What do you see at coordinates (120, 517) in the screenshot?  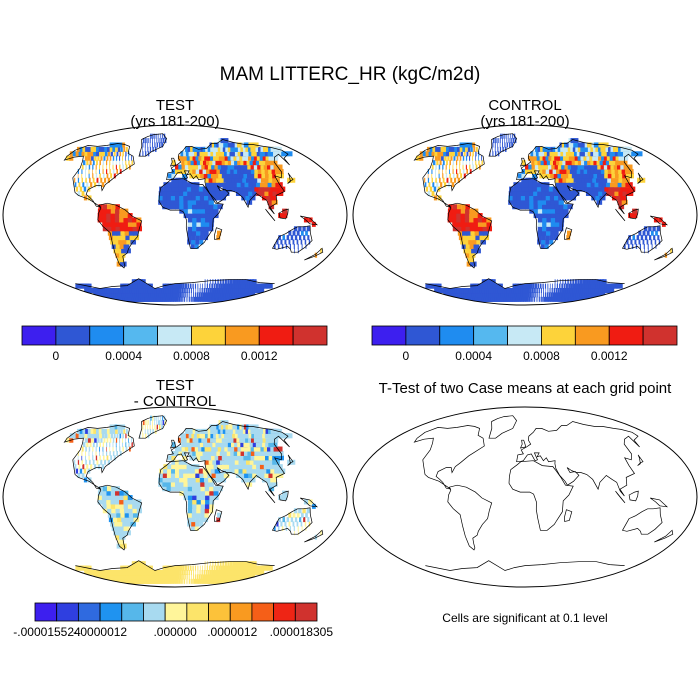 I see `coastline-southAmerica` at bounding box center [120, 517].